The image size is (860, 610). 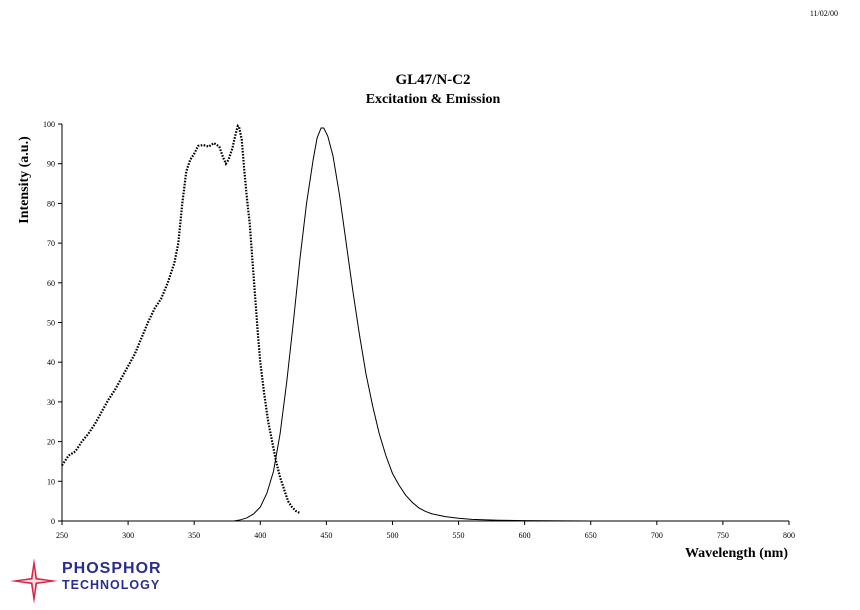 I want to click on x-tick-label: 750, so click(x=723, y=535).